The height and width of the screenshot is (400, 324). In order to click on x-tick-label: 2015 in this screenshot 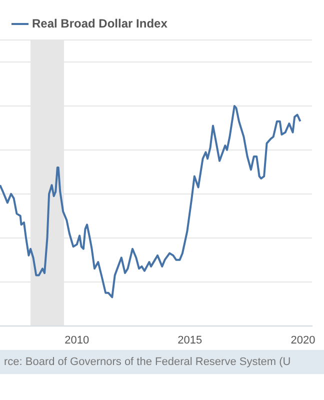, I will do `click(190, 340)`.